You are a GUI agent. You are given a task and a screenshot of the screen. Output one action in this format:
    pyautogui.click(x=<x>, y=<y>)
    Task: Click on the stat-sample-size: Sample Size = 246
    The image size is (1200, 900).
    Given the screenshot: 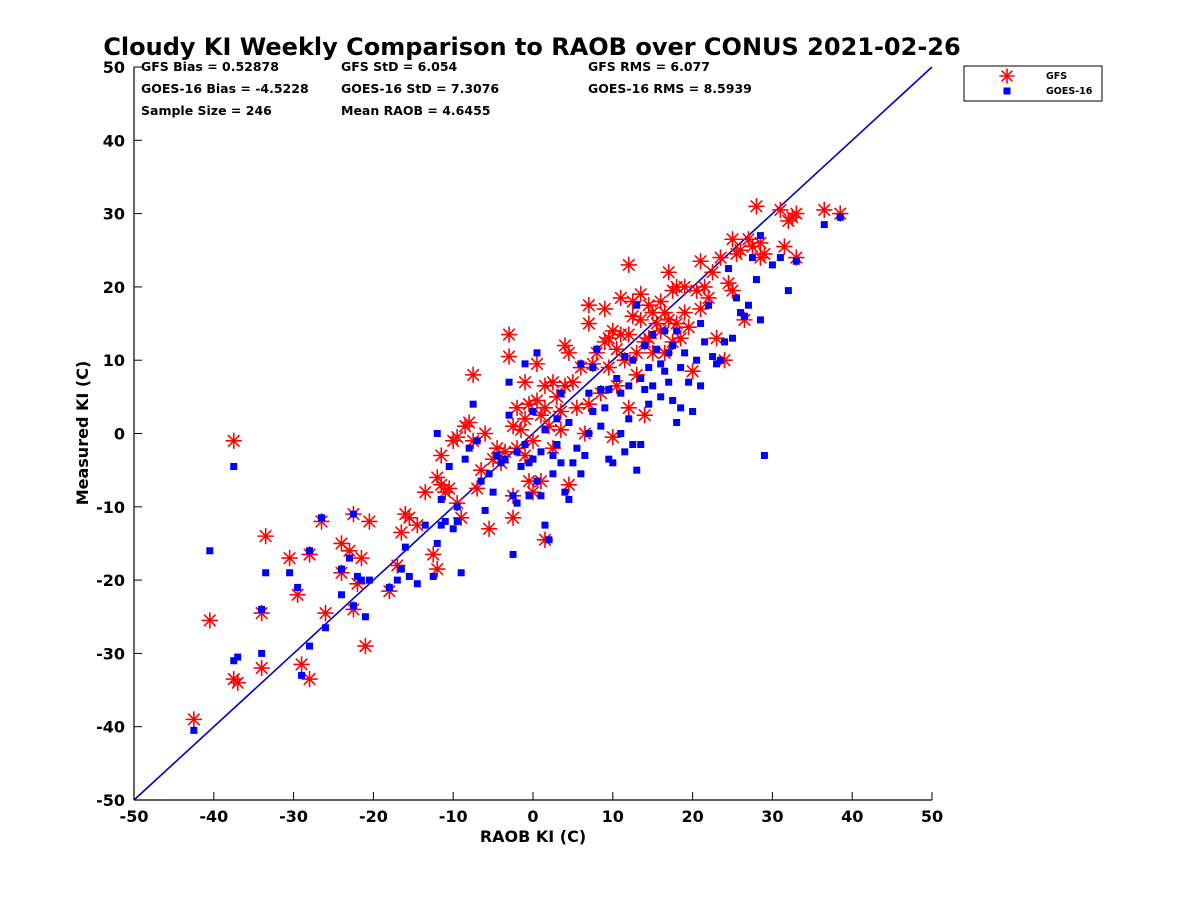 What is the action you would take?
    pyautogui.click(x=206, y=110)
    